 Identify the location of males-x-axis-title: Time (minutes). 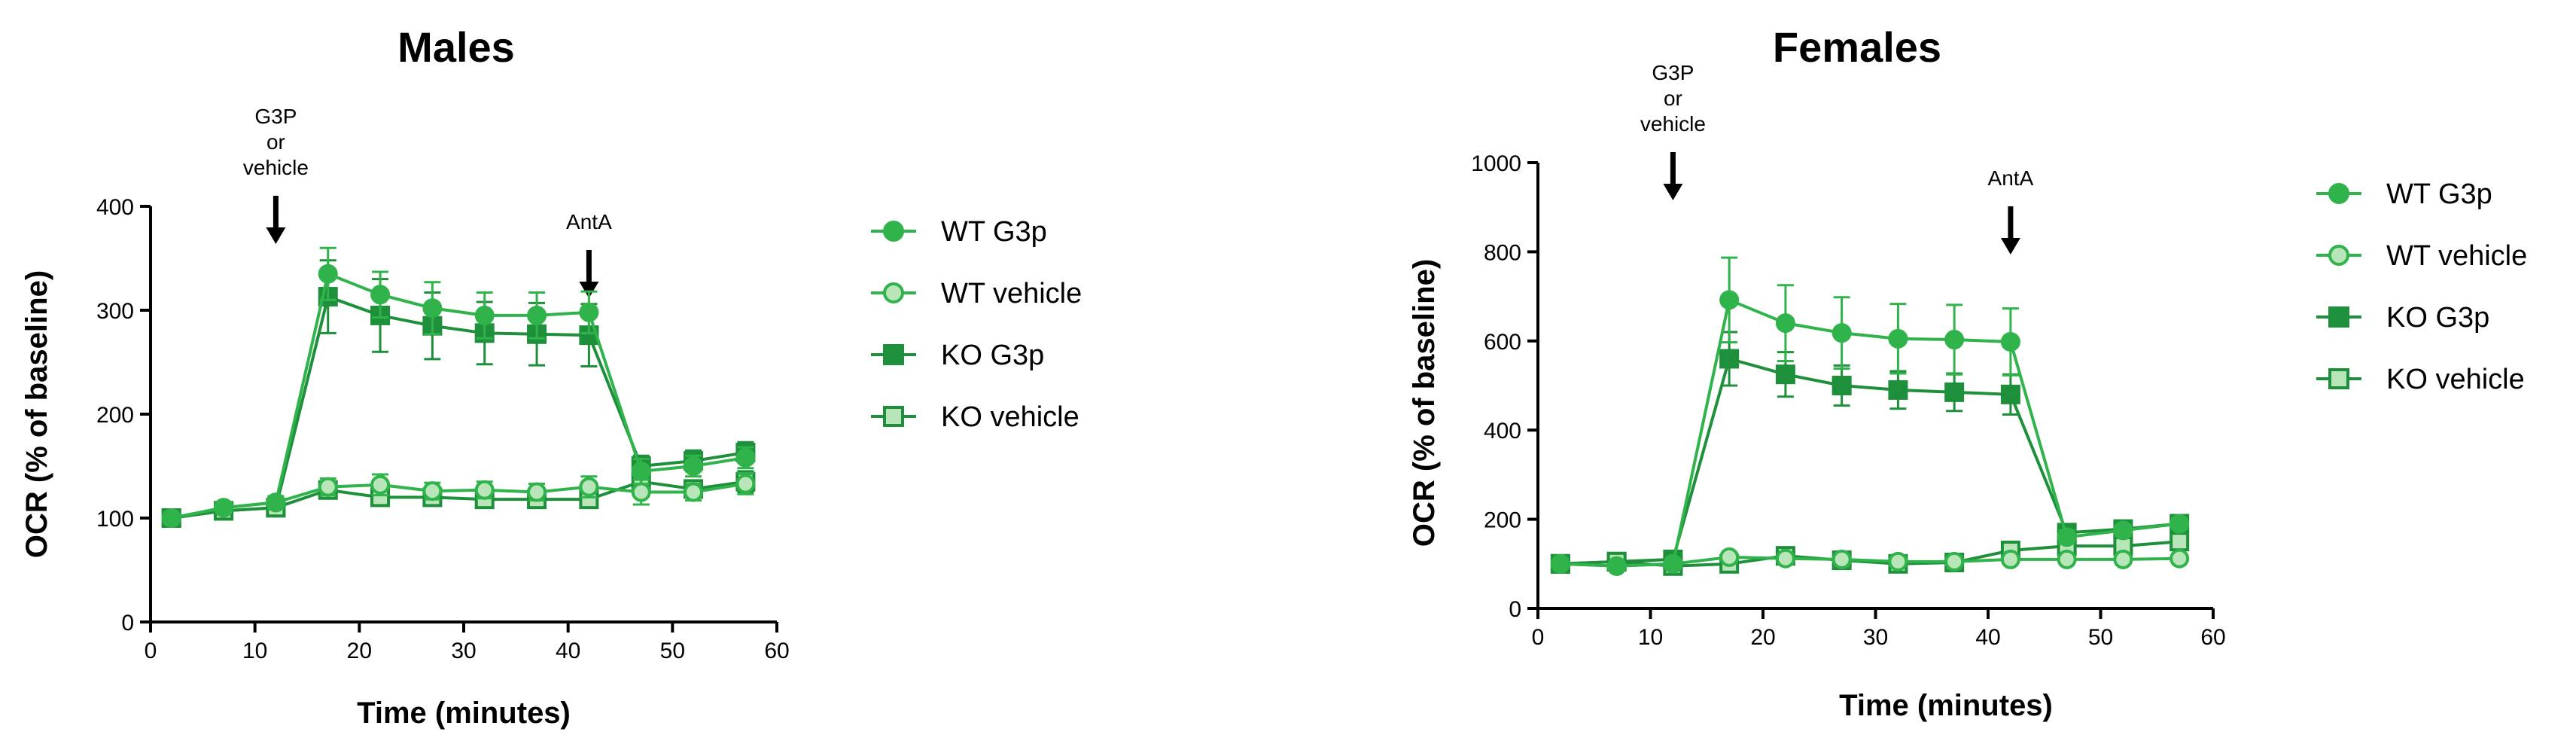
(464, 713).